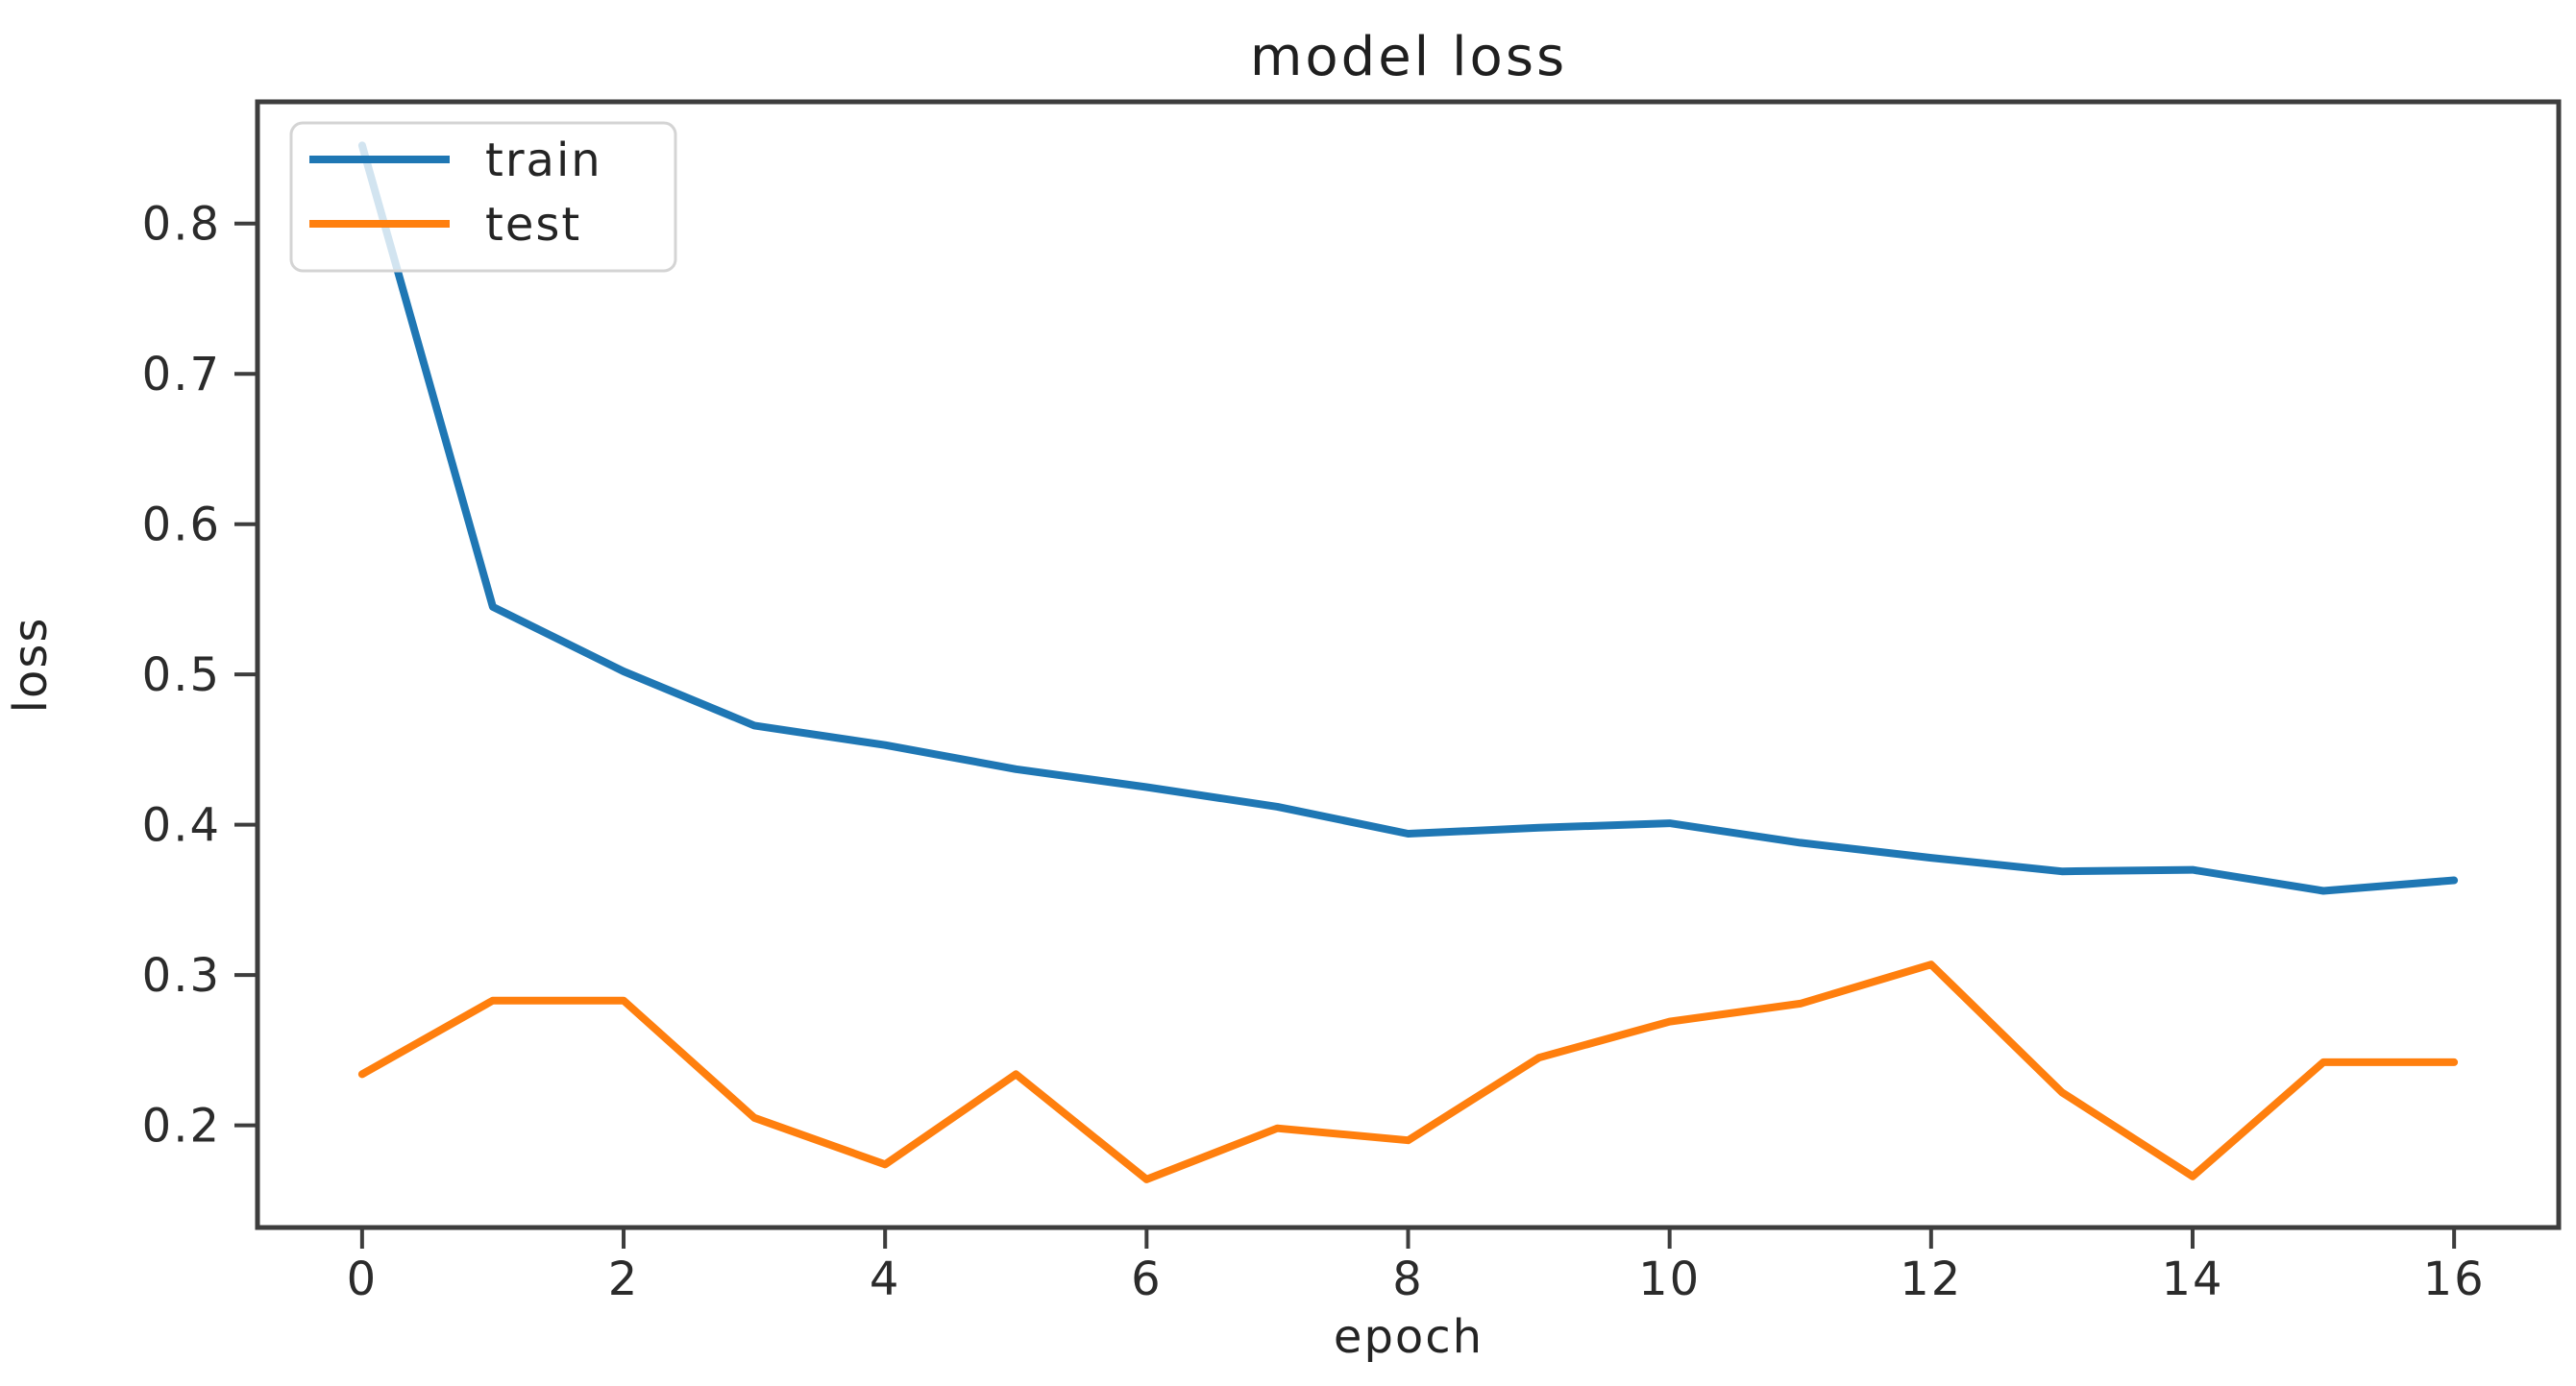 Image resolution: width=2576 pixels, height=1386 pixels. Describe the element at coordinates (1408, 1279) in the screenshot. I see `x-tick-label: 8` at that location.